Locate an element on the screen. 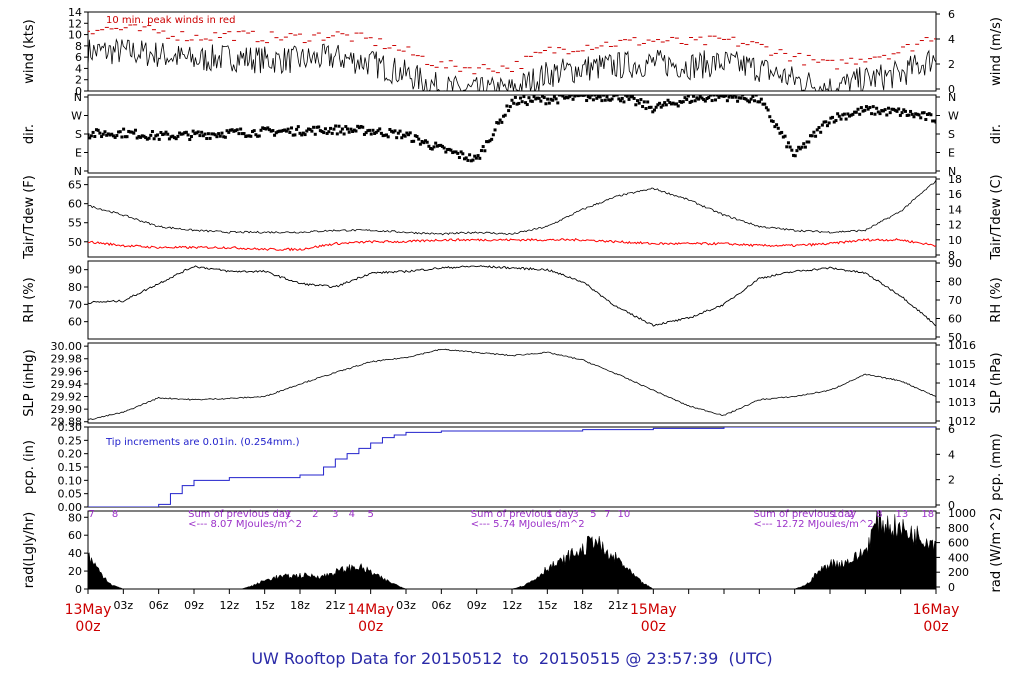 This screenshot has width=1024, height=700. ylabel-left: RH (%) is located at coordinates (29, 299).